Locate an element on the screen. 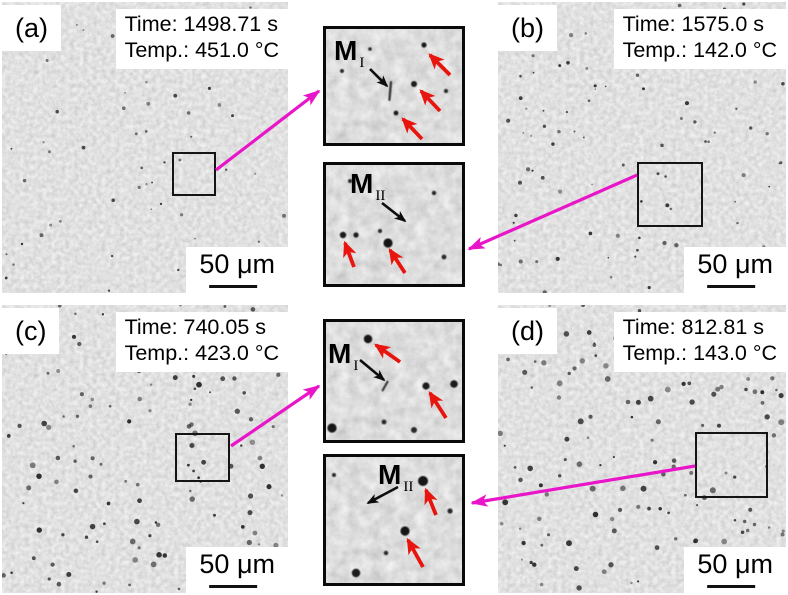  temp-text-a: Temp.: 451.0 °C is located at coordinates (201, 49).